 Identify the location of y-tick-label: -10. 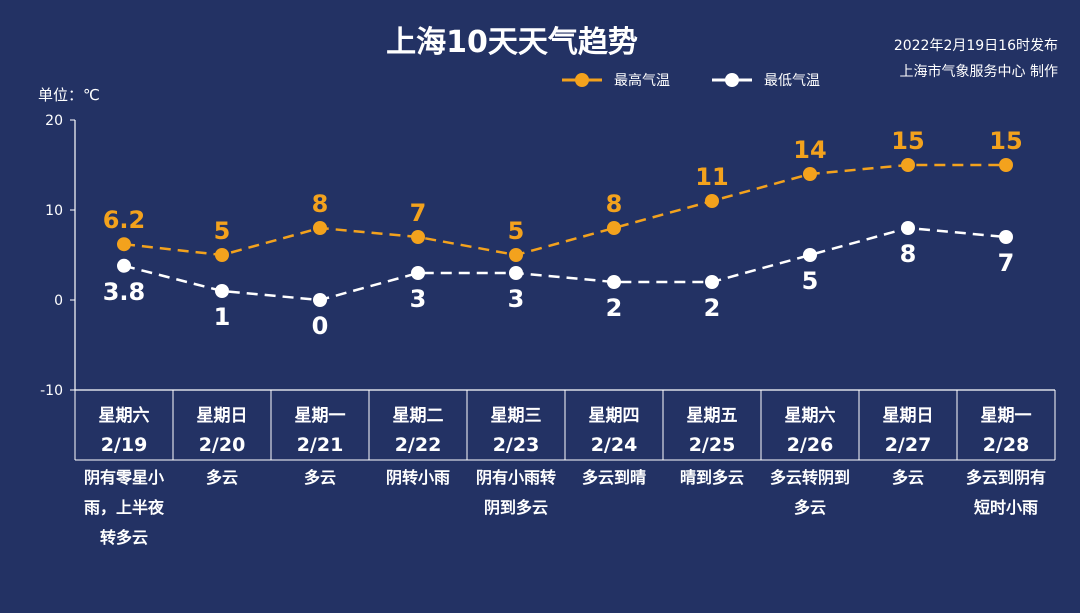
(51, 391).